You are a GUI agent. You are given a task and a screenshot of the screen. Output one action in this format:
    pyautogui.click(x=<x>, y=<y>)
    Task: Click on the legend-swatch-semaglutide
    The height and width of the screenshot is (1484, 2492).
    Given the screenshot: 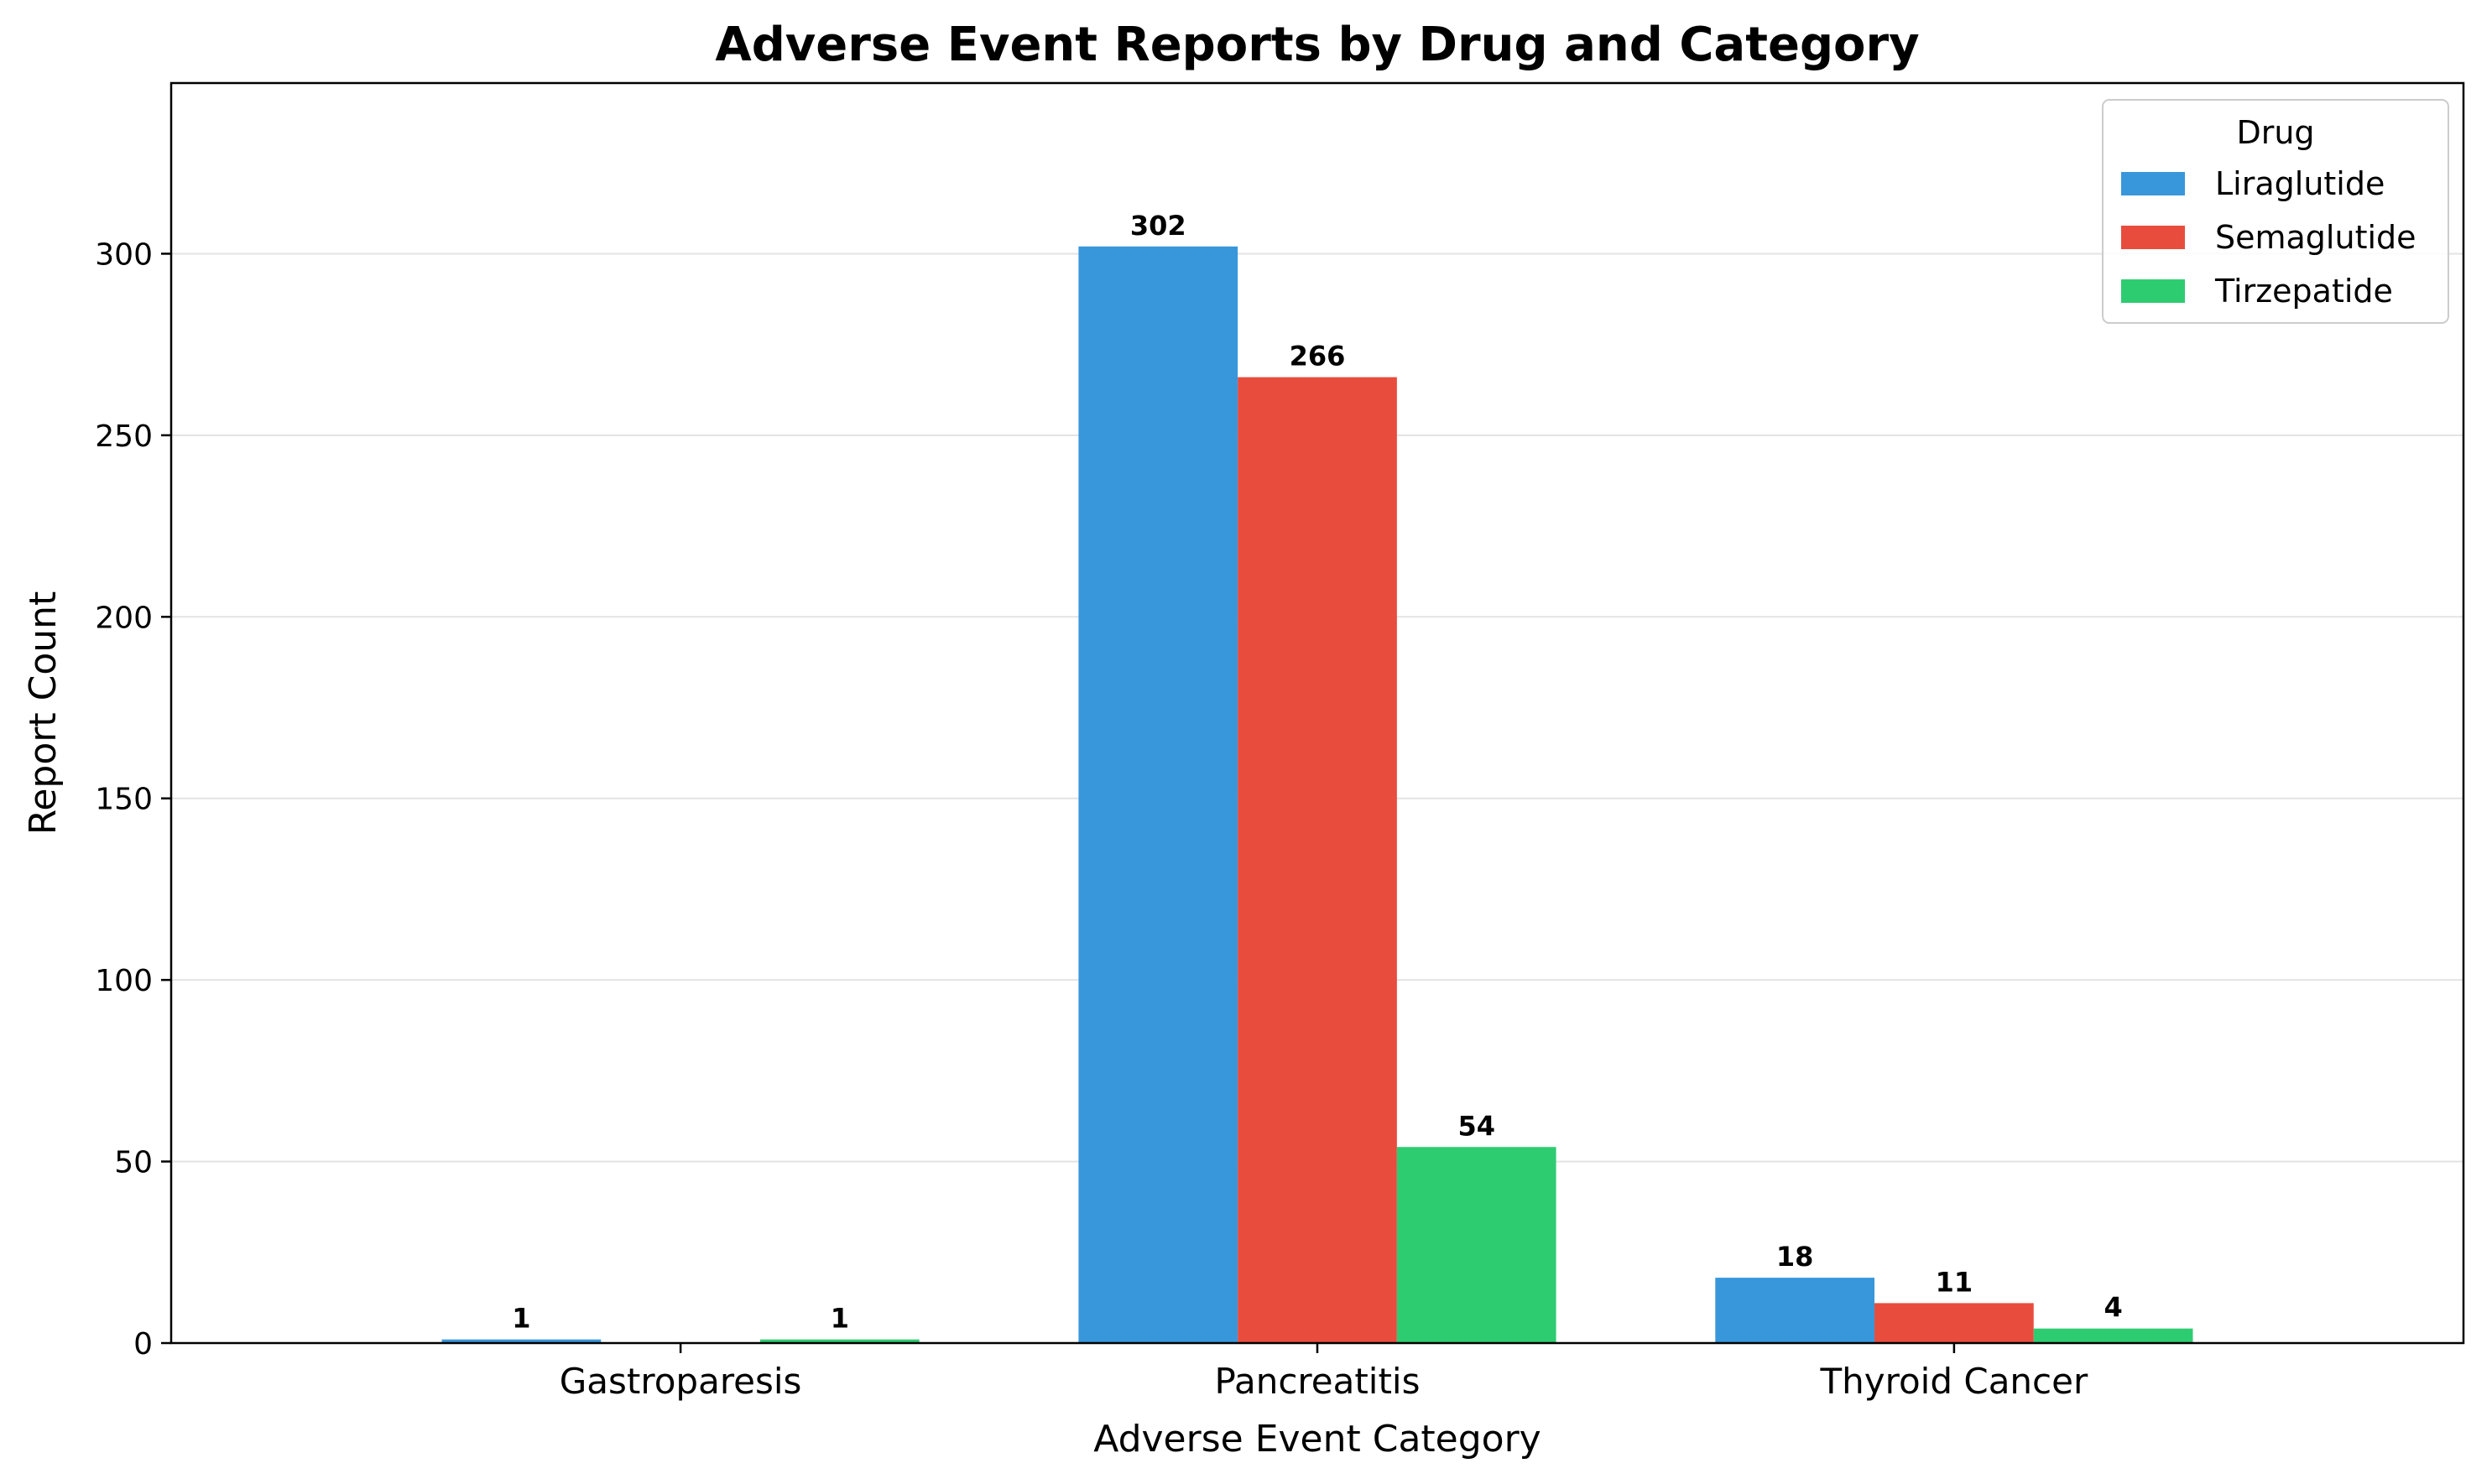 What is the action you would take?
    pyautogui.click(x=2153, y=238)
    